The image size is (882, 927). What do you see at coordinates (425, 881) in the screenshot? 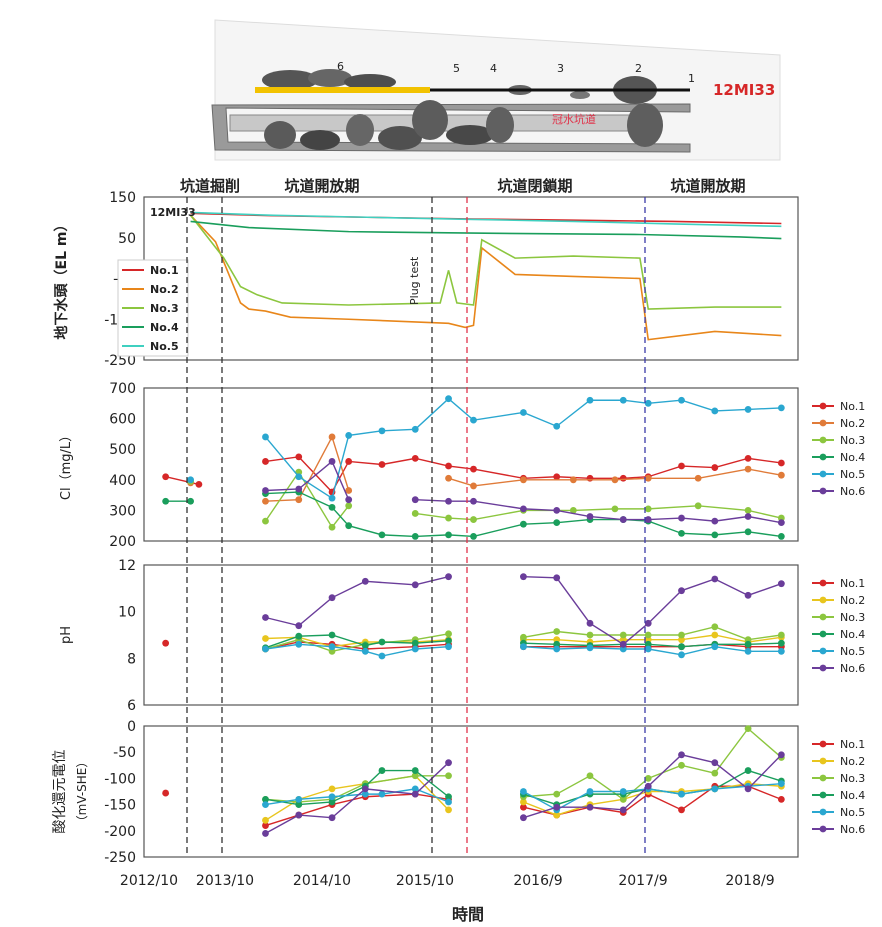
I see `x-tick-label: 2015/10` at bounding box center [425, 881].